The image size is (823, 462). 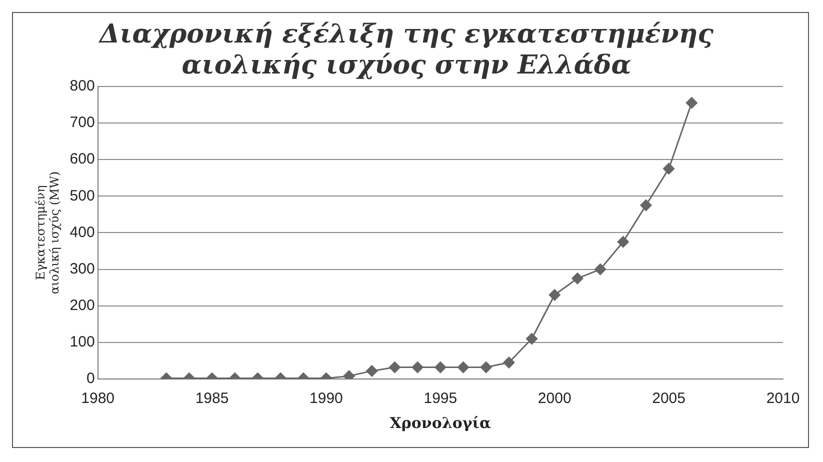 What do you see at coordinates (441, 399) in the screenshot?
I see `x-tick-label: 1995` at bounding box center [441, 399].